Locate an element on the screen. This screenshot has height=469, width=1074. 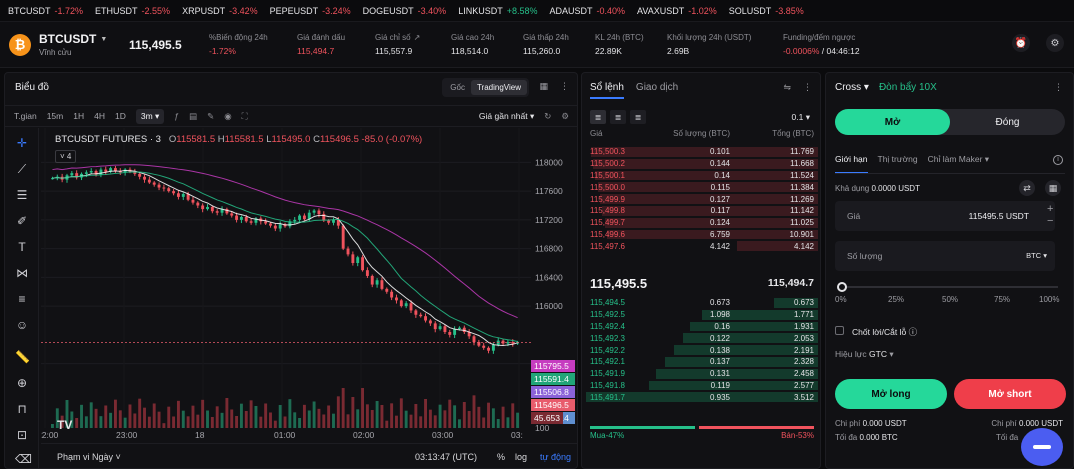
ask-row: 115,500.0 0.115 11.384 is located at coordinates (702, 187).